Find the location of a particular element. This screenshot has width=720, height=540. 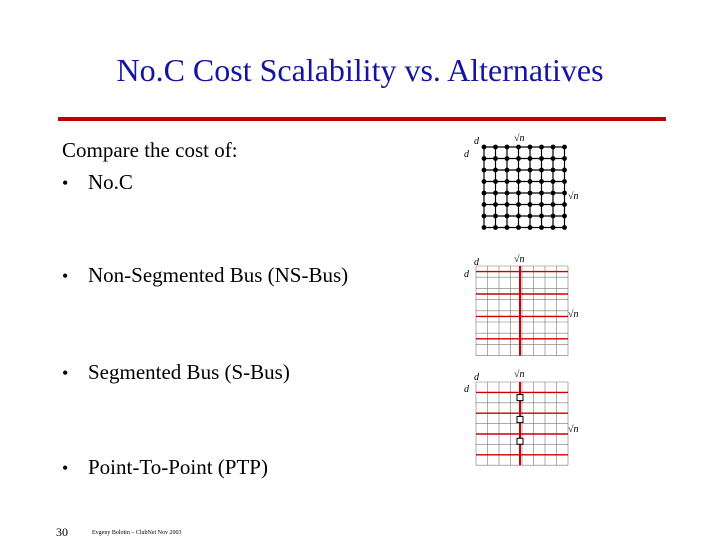

title-underline is located at coordinates (362, 119).